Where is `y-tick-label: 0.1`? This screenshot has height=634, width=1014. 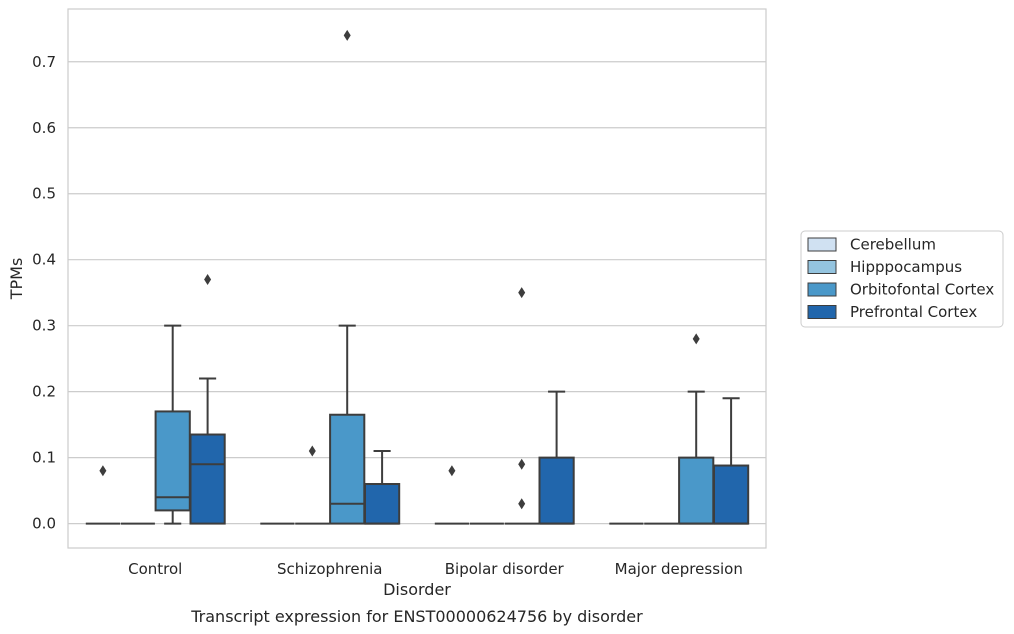
y-tick-label: 0.1 is located at coordinates (44, 458).